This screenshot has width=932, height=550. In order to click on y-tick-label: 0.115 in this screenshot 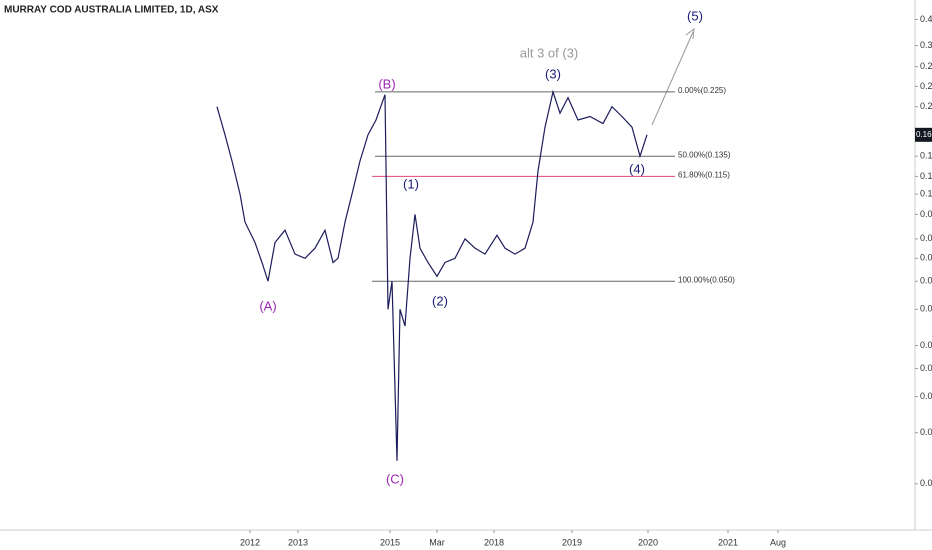, I will do `click(926, 176)`.